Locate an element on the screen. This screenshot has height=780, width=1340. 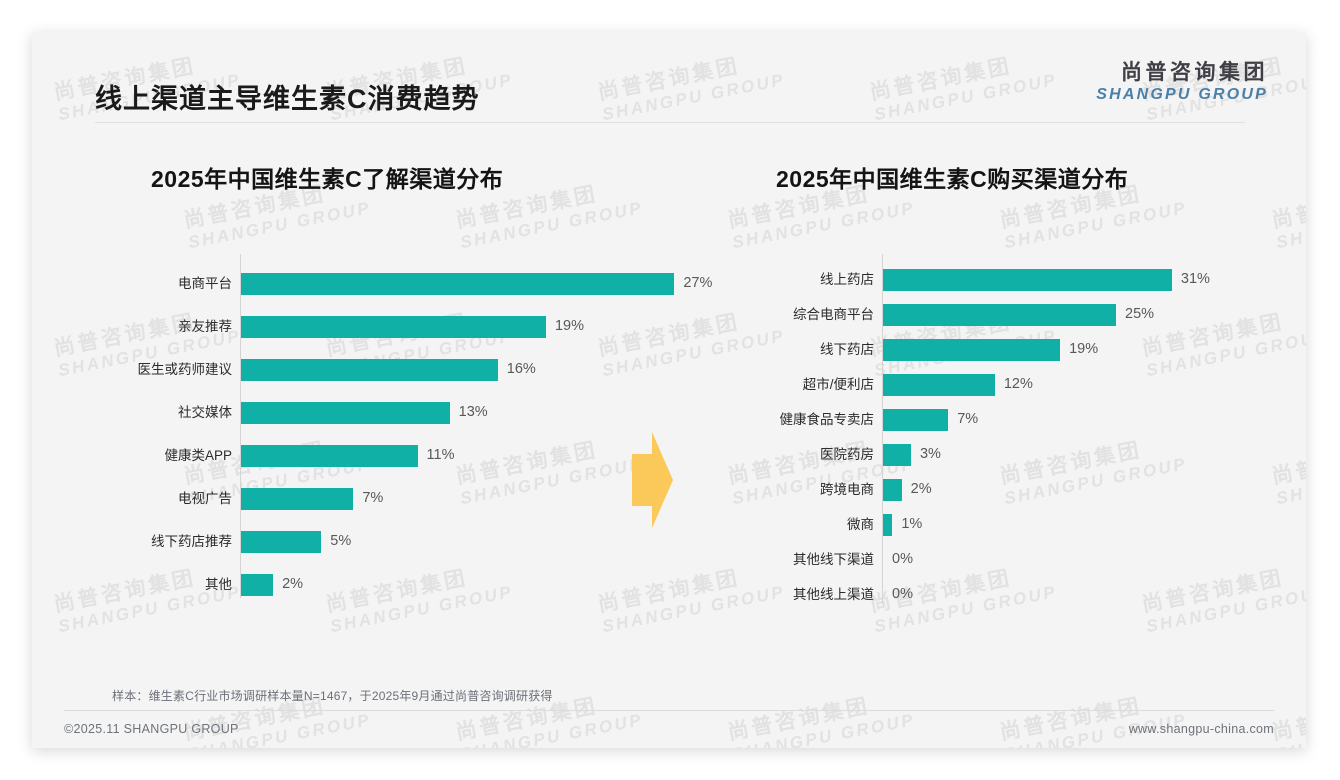
bar-value-label: 27% is located at coordinates (698, 283).